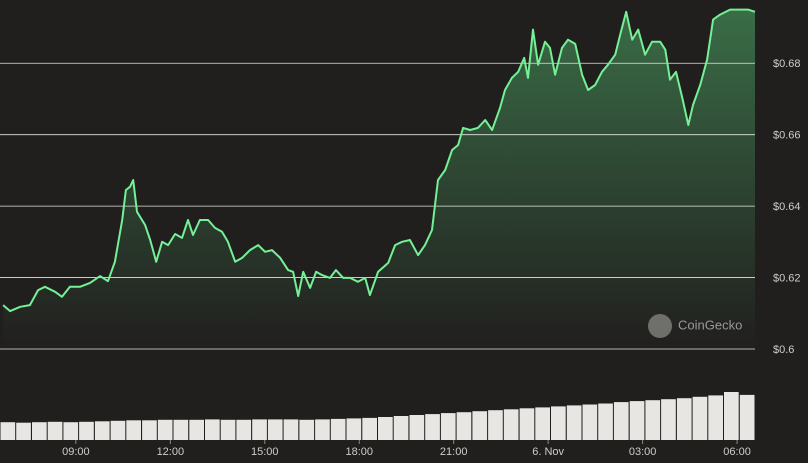  I want to click on watermark: CoinGecko, so click(710, 324).